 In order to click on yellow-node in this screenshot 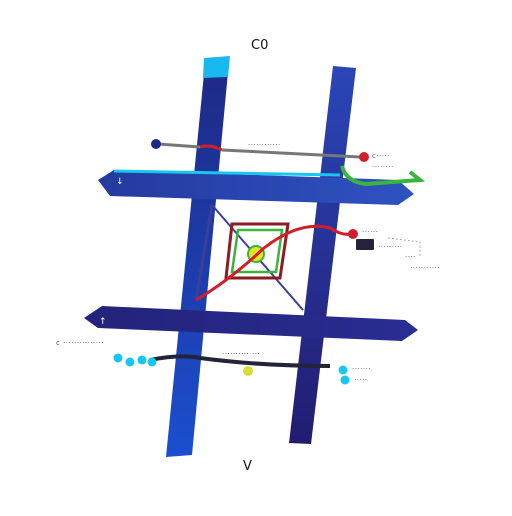, I will do `click(248, 371)`.